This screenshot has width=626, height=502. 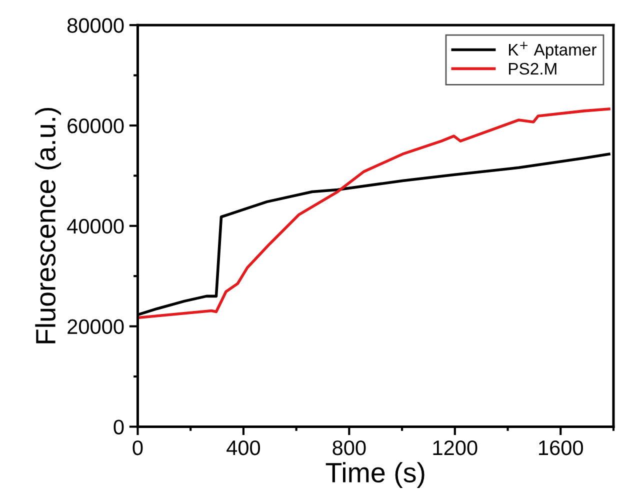 What do you see at coordinates (119, 427) in the screenshot?
I see `y-tick-label: 0` at bounding box center [119, 427].